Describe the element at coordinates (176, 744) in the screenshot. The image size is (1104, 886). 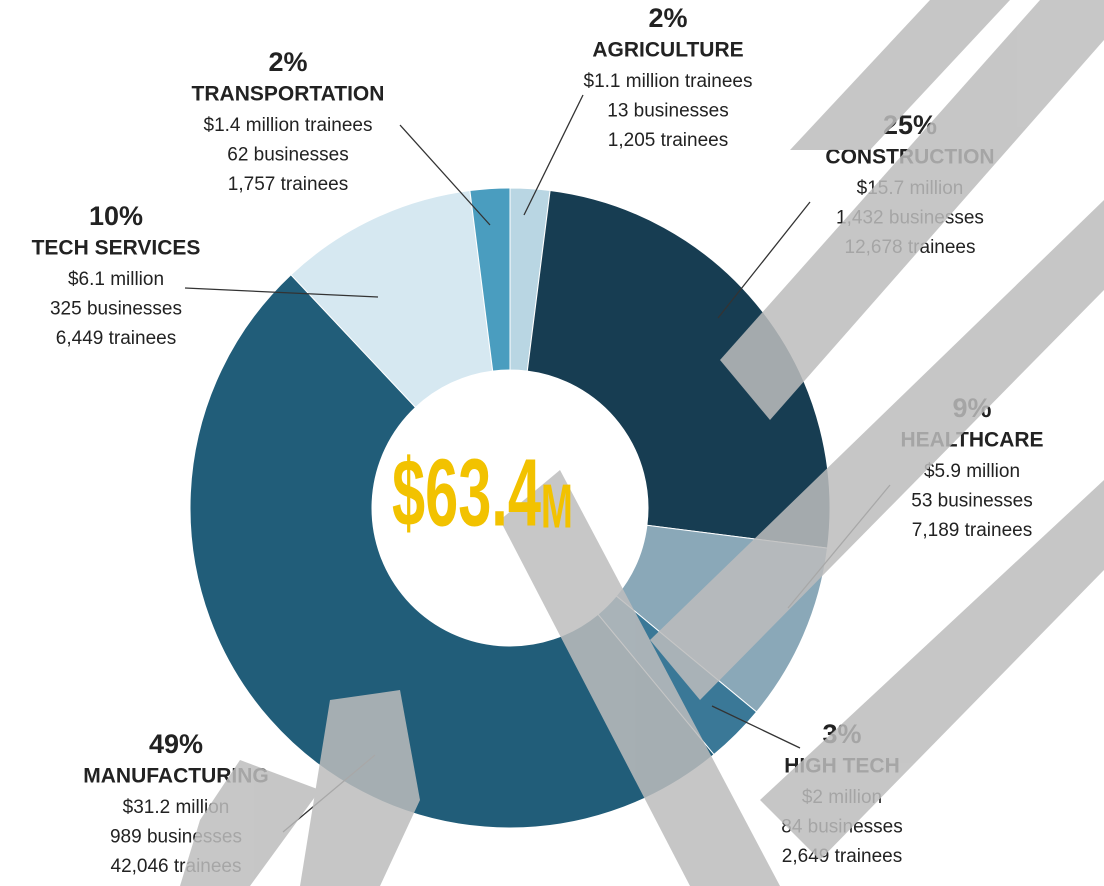
I see `percent-label: 49%` at that location.